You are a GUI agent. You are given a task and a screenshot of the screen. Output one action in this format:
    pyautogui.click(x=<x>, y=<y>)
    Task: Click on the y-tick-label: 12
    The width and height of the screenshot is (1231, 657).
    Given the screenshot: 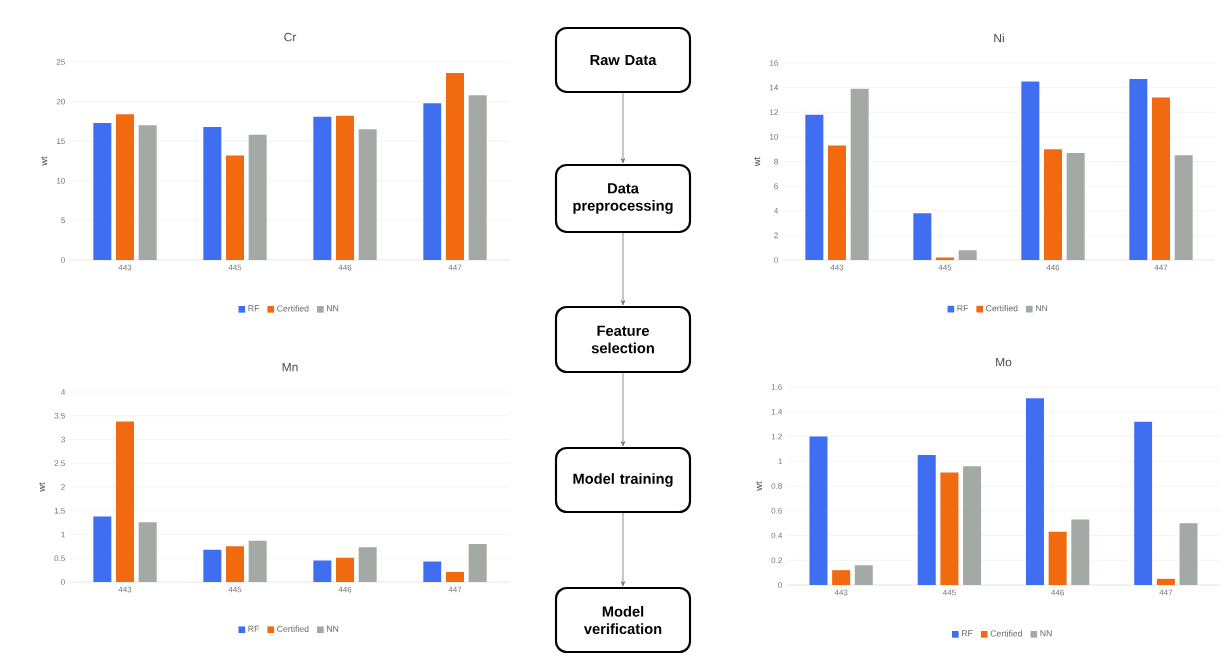 What is the action you would take?
    pyautogui.click(x=774, y=112)
    